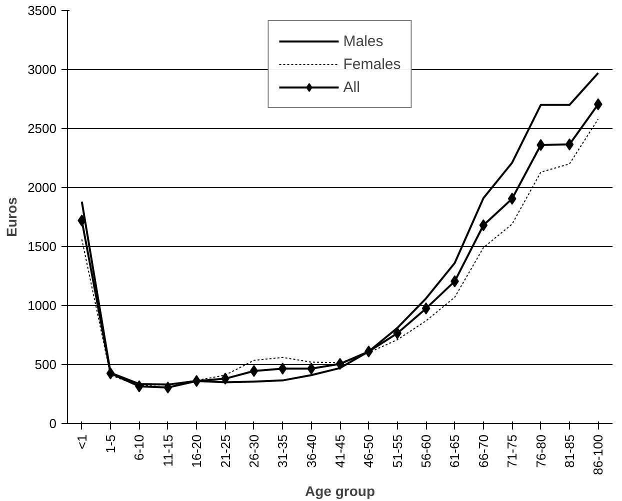 The image size is (622, 501). What do you see at coordinates (340, 490) in the screenshot?
I see `x-axis-title: Age group` at bounding box center [340, 490].